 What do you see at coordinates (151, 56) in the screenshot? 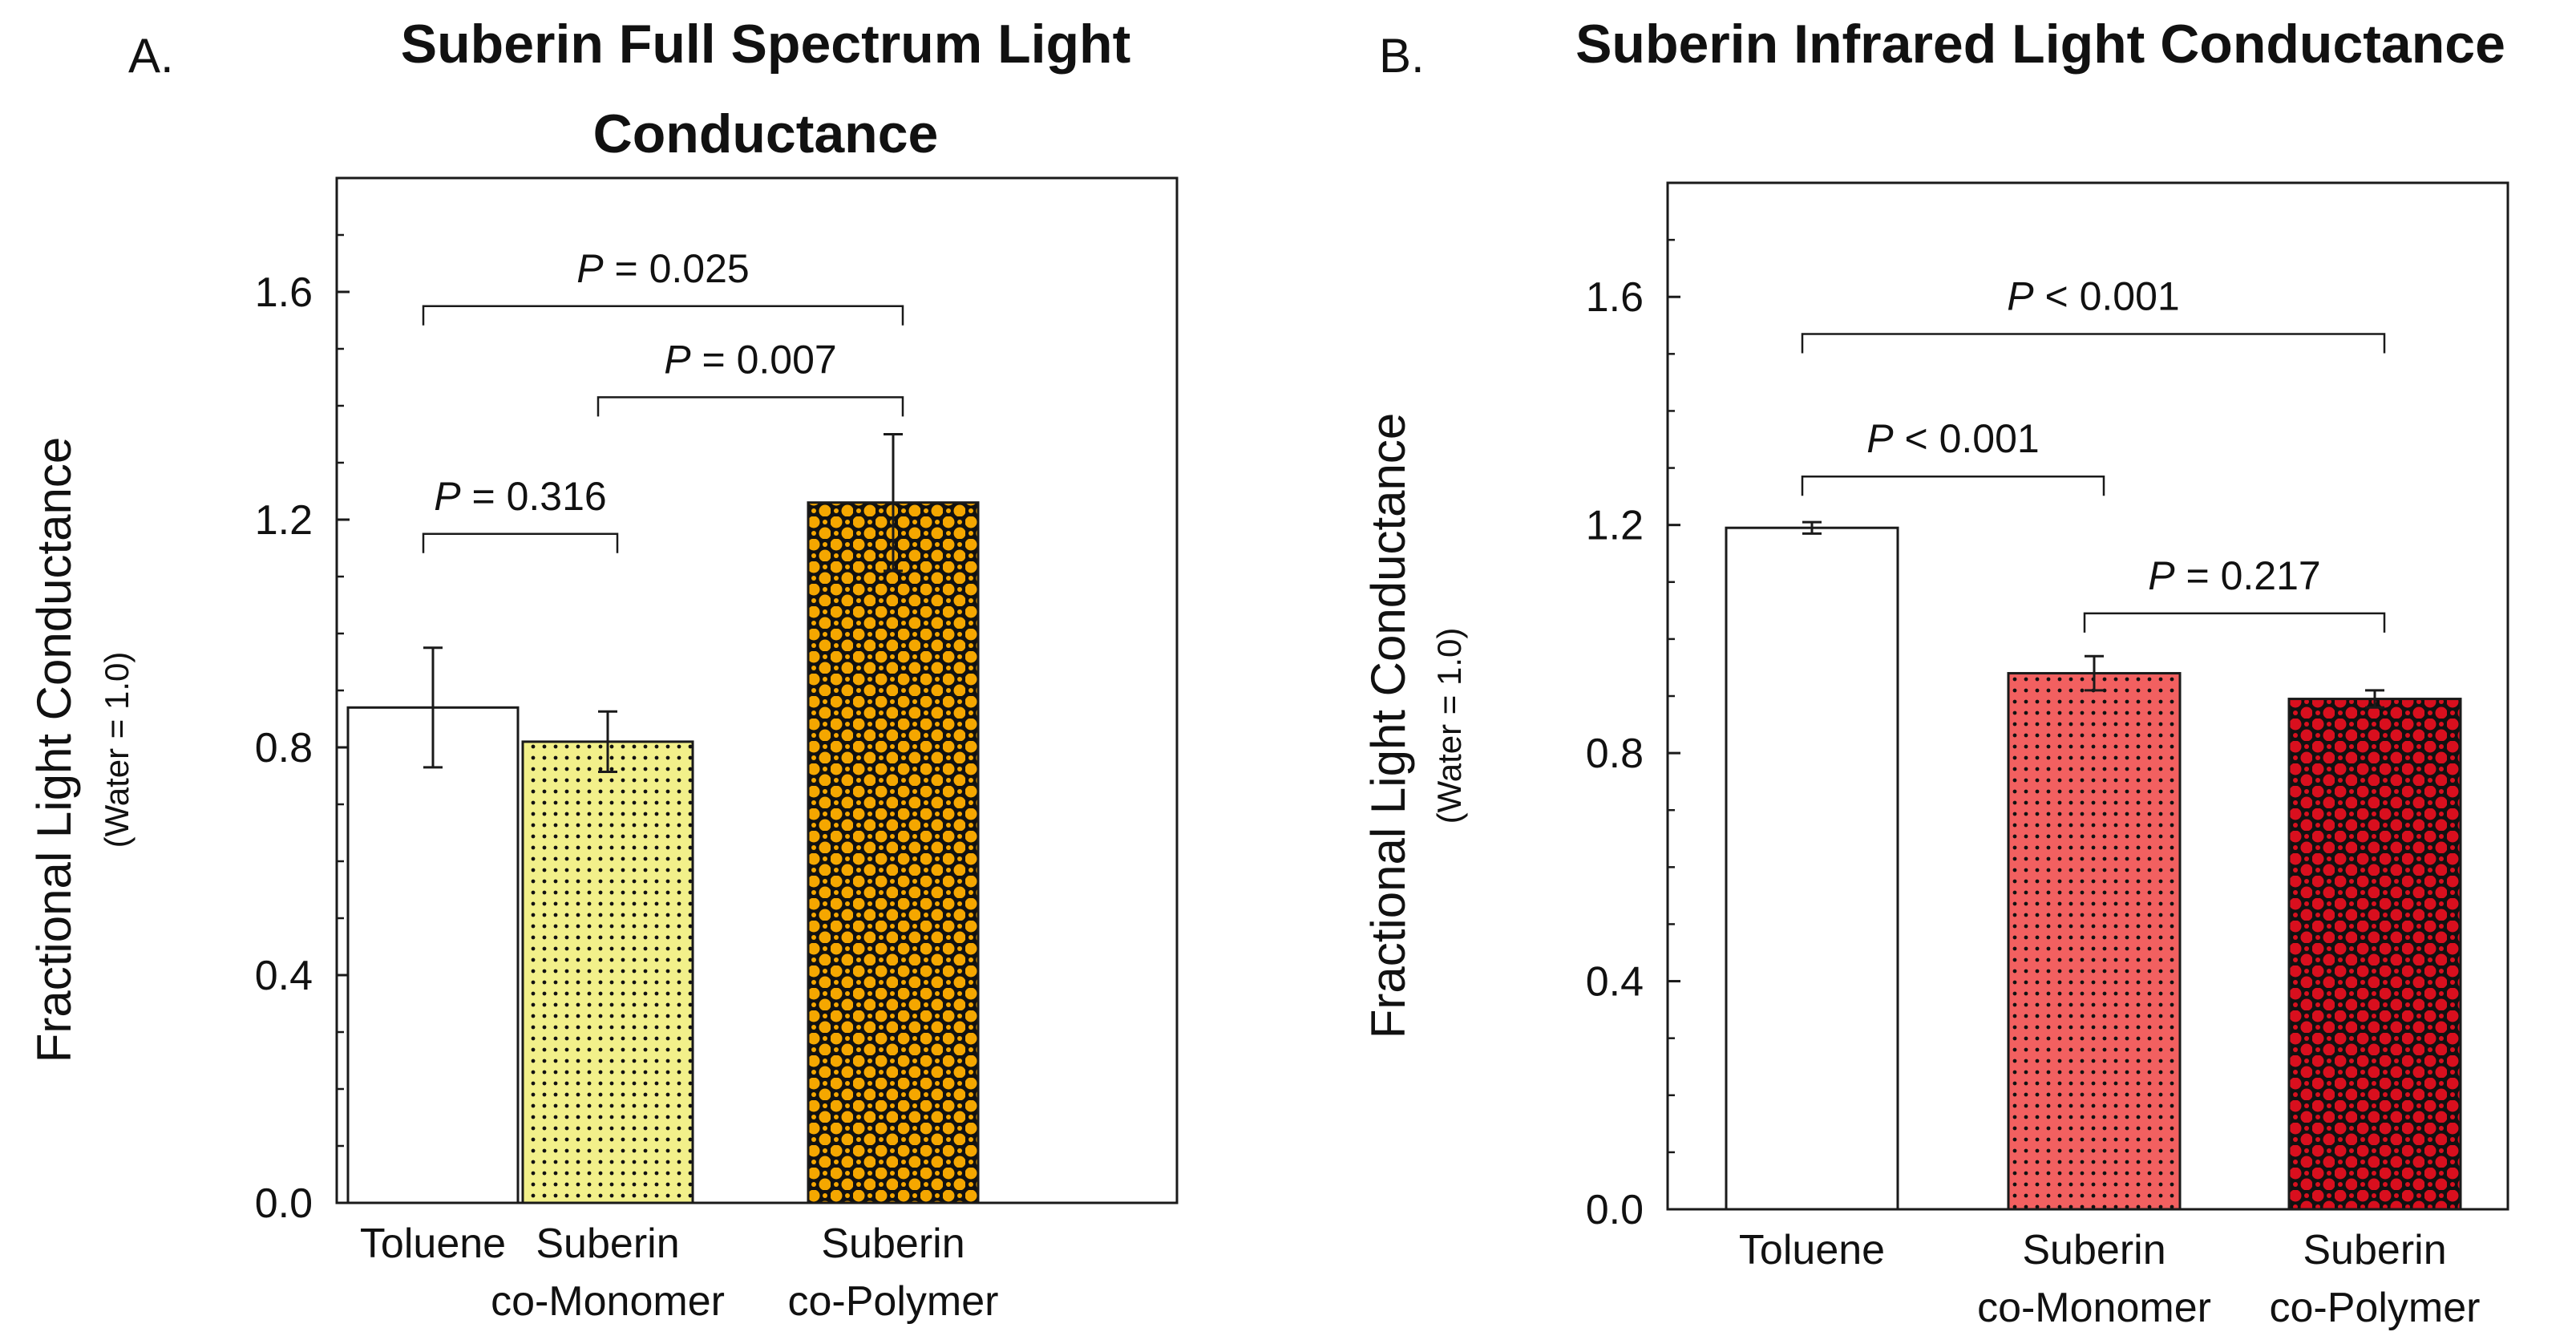
I see `panel-letter: A.` at bounding box center [151, 56].